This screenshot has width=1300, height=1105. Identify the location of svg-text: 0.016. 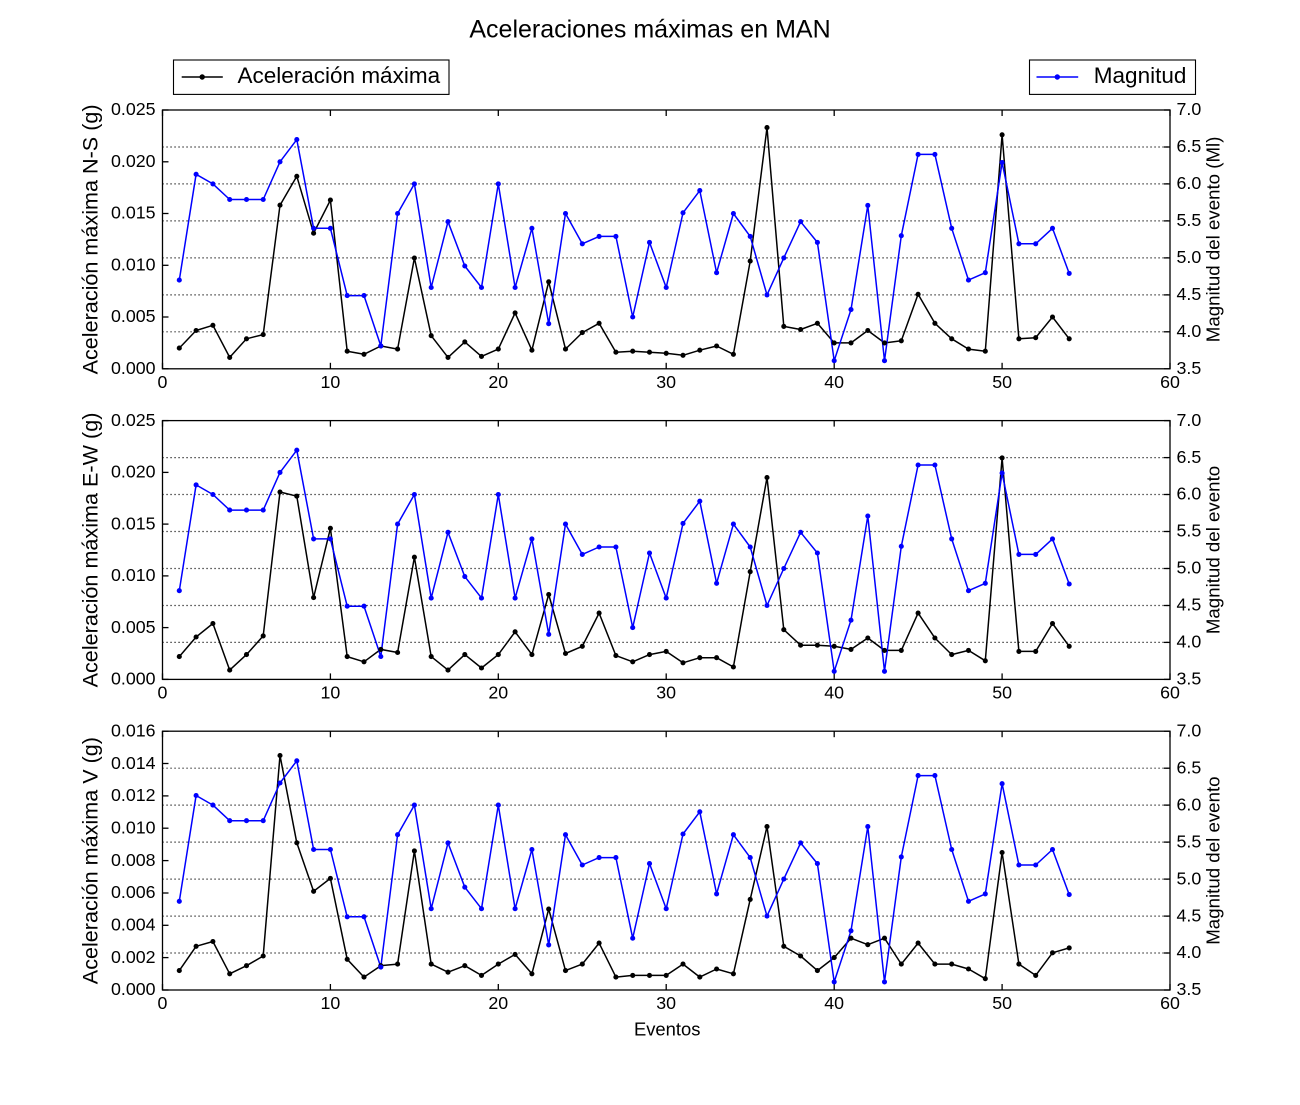
(133, 730).